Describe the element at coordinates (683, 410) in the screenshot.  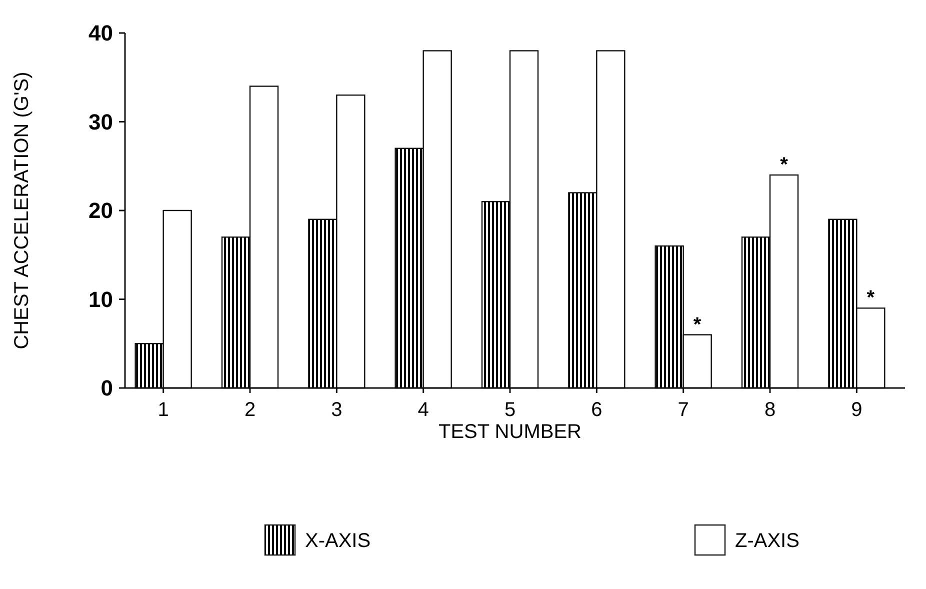
I see `x-tick-label: 7` at that location.